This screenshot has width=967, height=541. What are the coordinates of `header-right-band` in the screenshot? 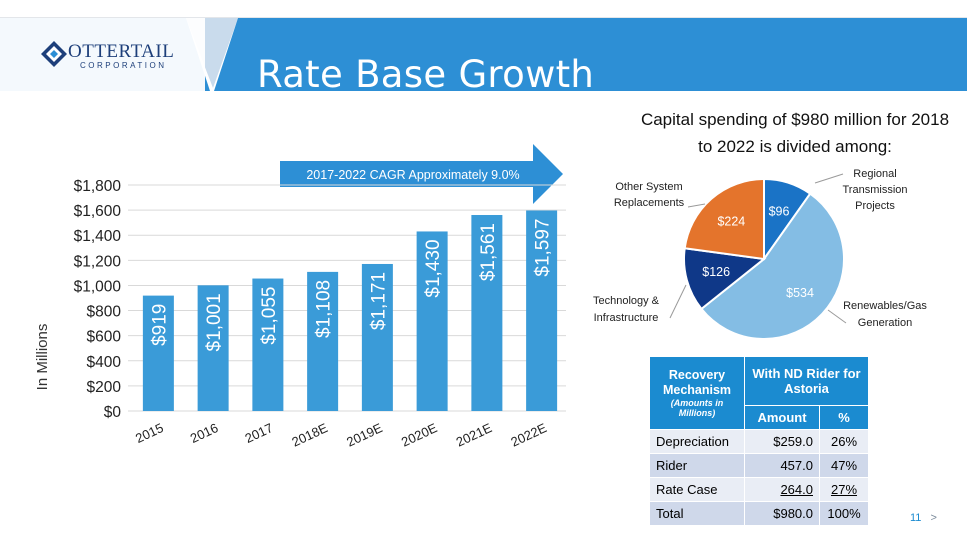 It's located at (590, 54).